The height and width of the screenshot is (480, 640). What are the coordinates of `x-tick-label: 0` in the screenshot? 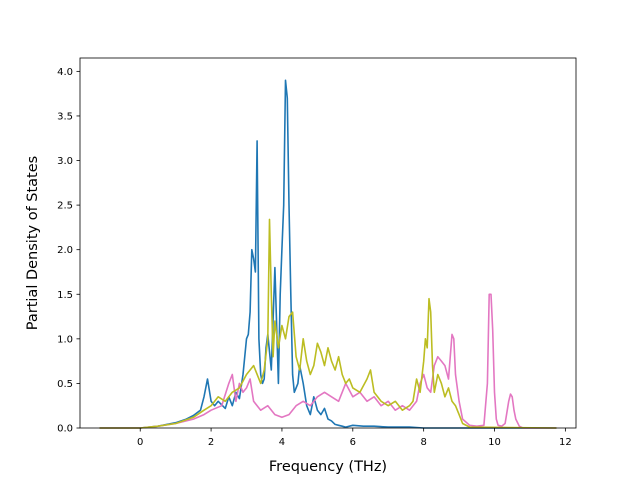 It's located at (140, 442).